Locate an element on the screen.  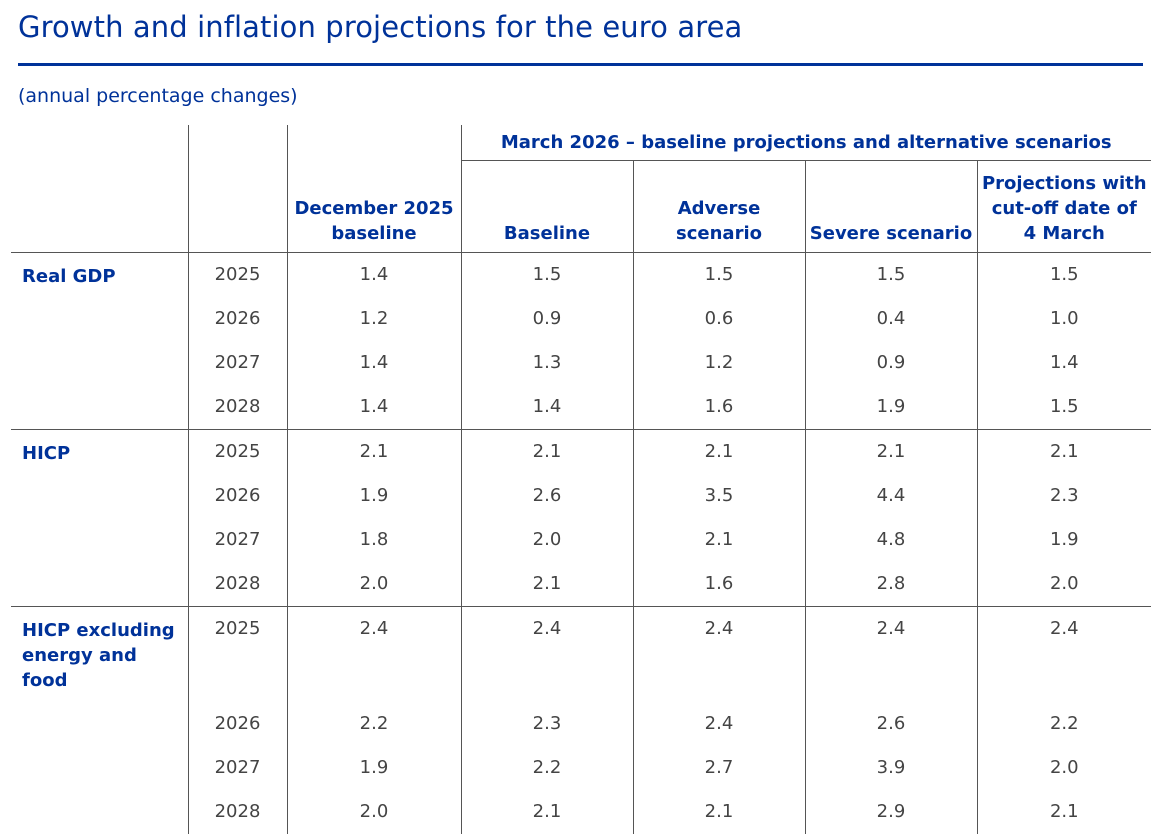
value-cell-cutoff-projections: 2.3 is located at coordinates (1064, 496).